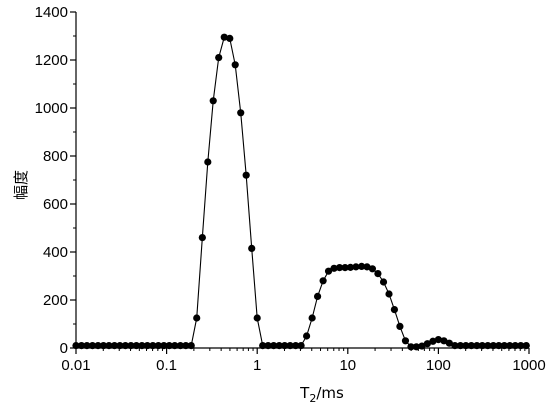  Describe the element at coordinates (51, 60) in the screenshot. I see `y-tick-label: 1200` at that location.